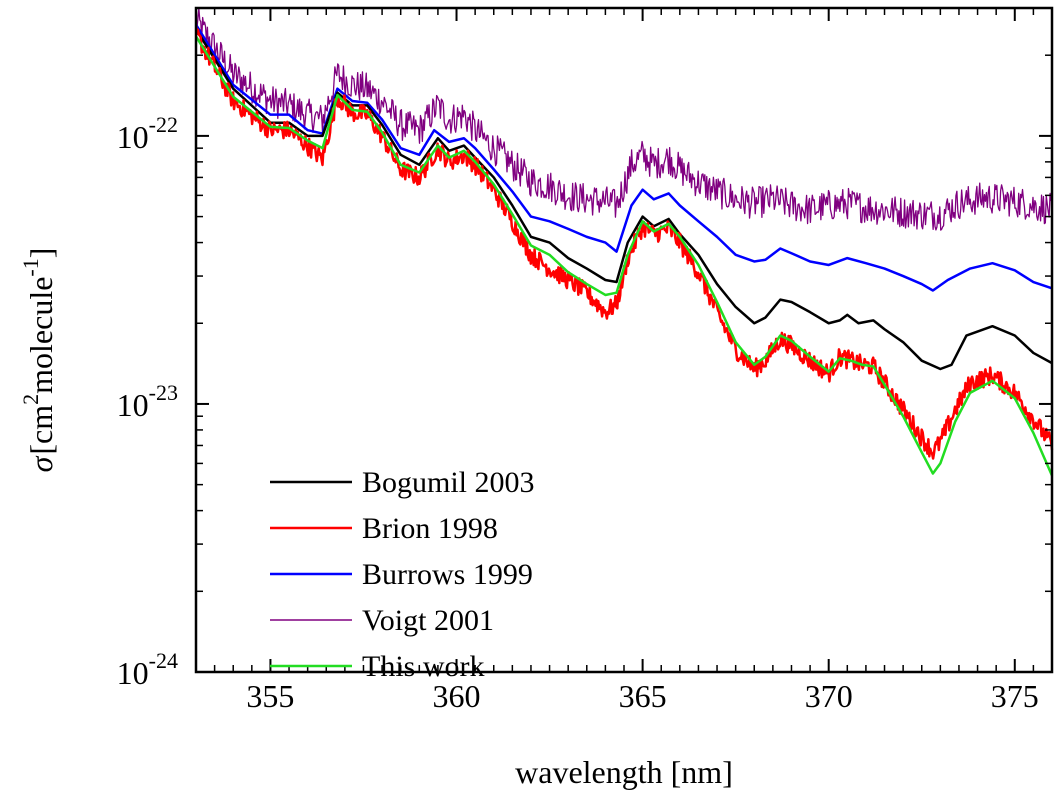 Image resolution: width=1054 pixels, height=794 pixels. Describe the element at coordinates (30, 267) in the screenshot. I see `y-axis-sup2: -1` at that location.